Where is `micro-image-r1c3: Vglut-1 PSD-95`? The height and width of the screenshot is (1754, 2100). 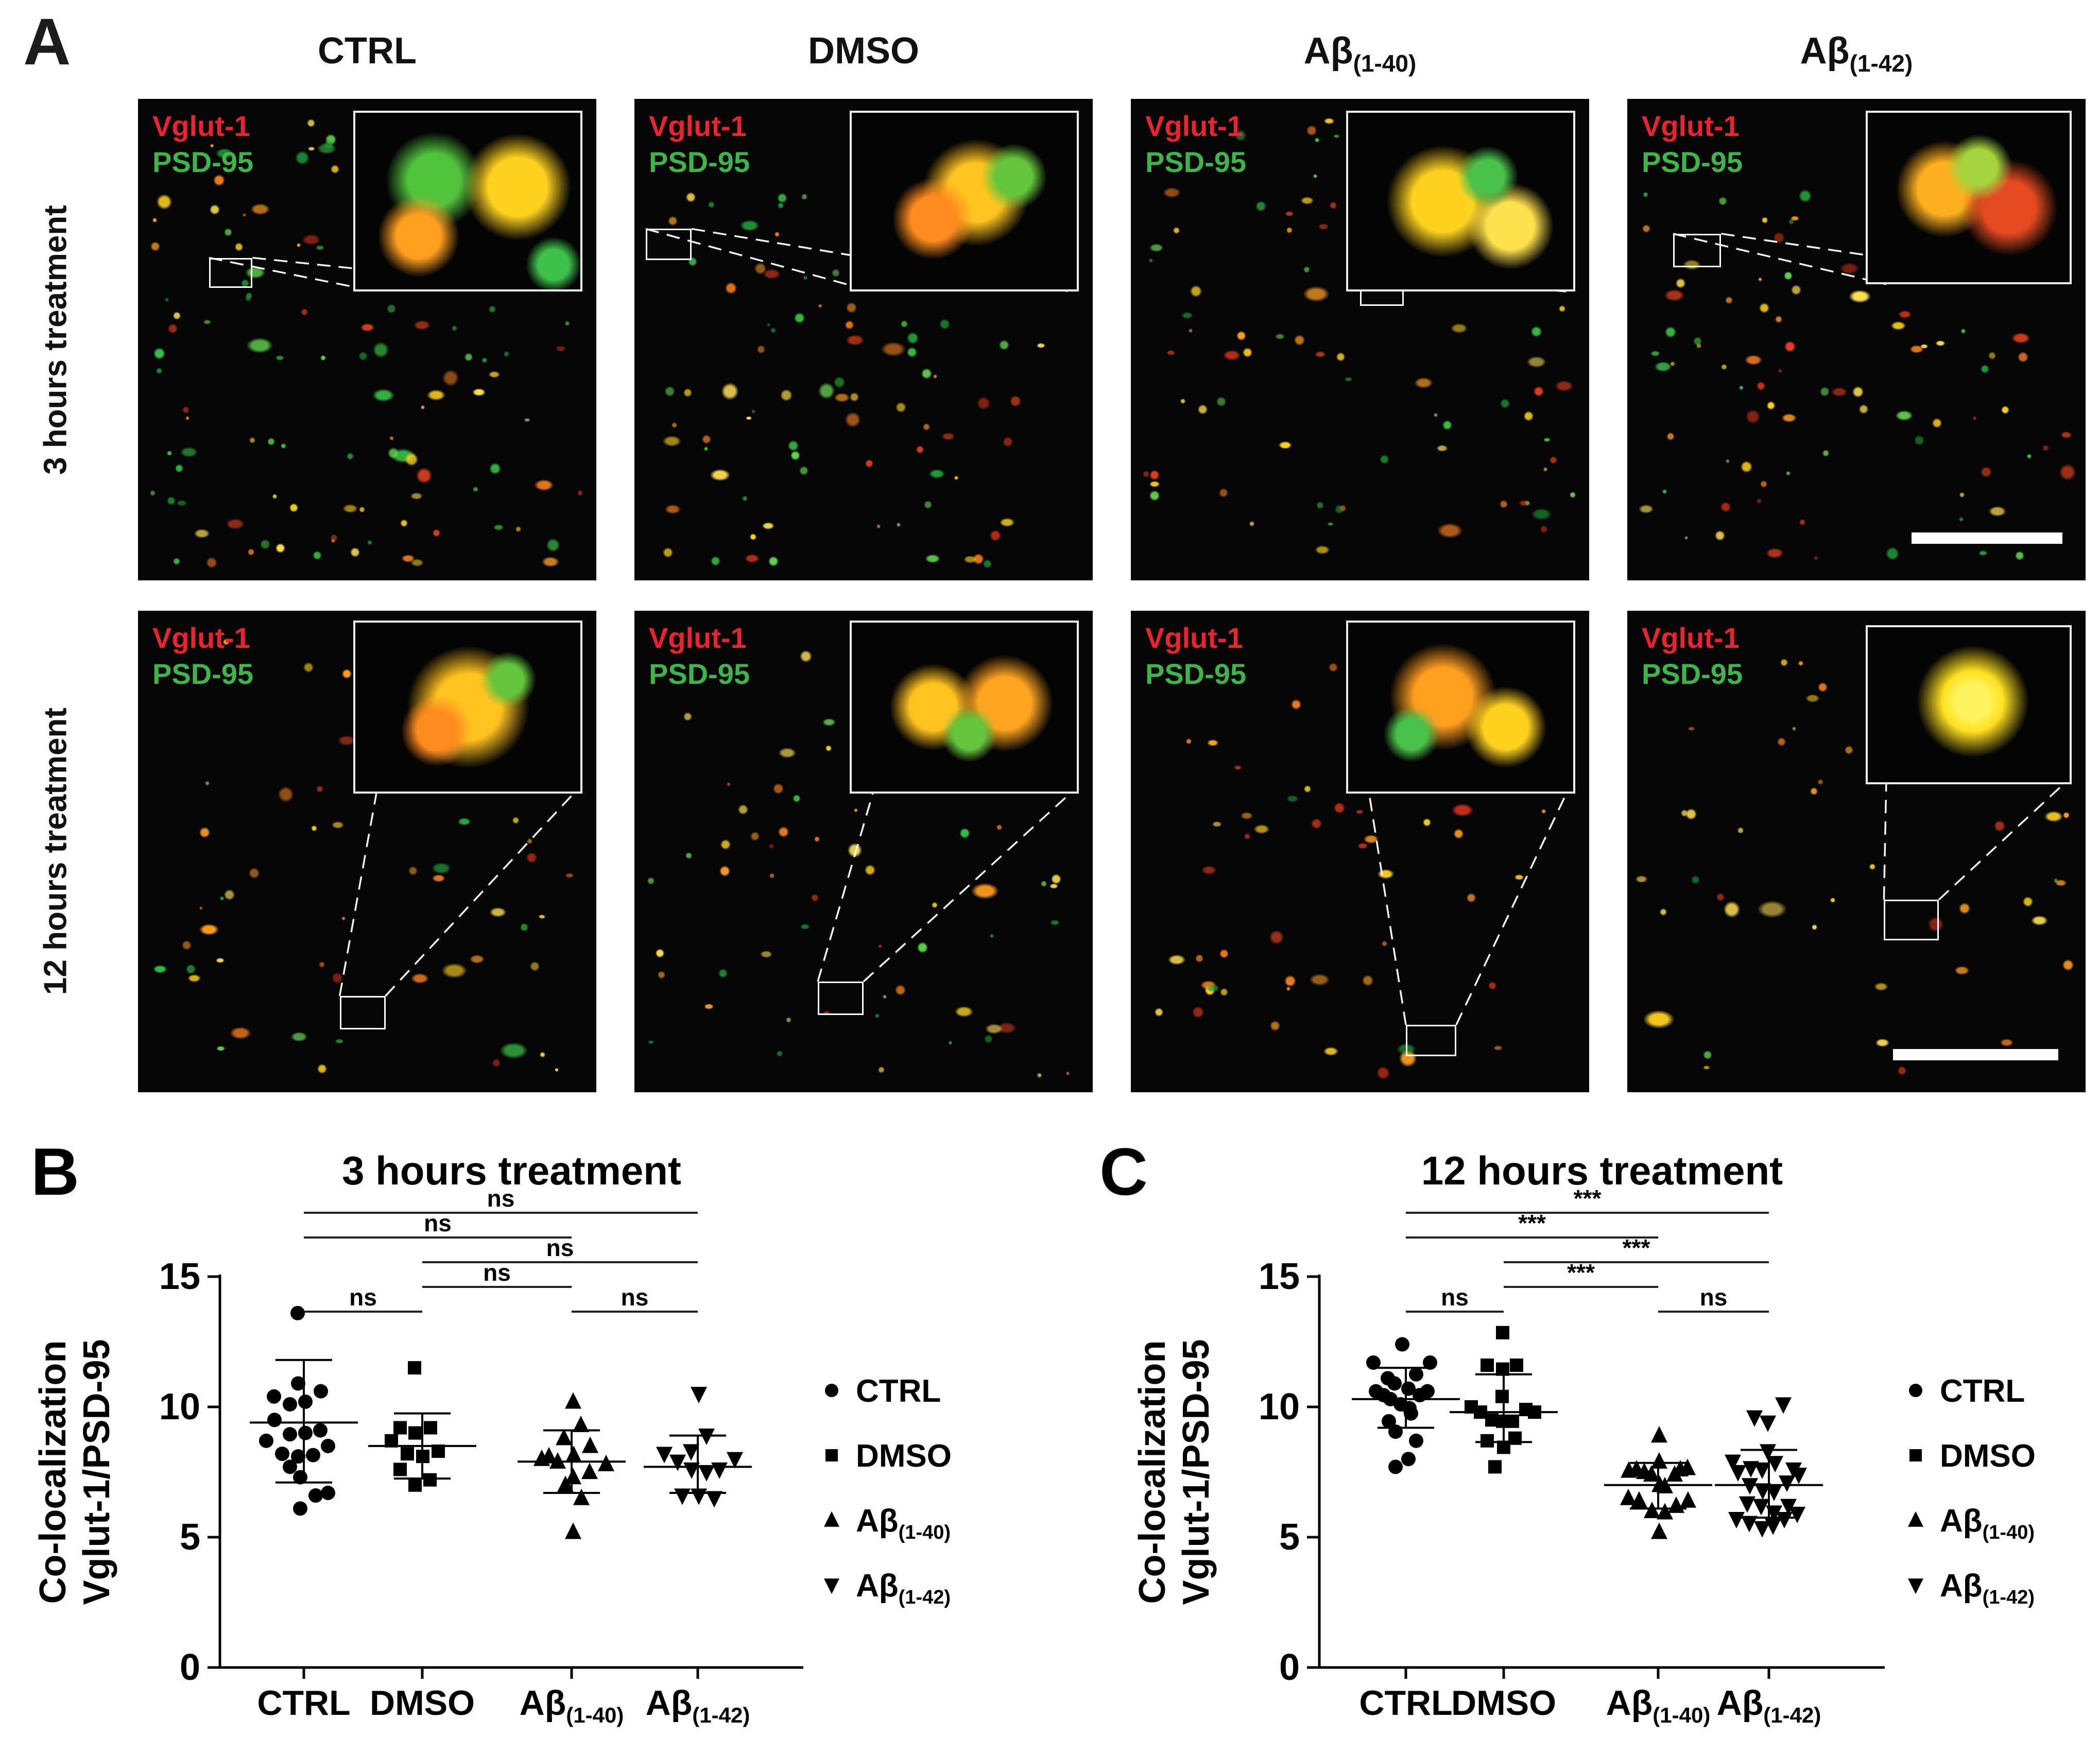 micro-image-r1c3: Vglut-1 PSD-95 is located at coordinates (1856, 852).